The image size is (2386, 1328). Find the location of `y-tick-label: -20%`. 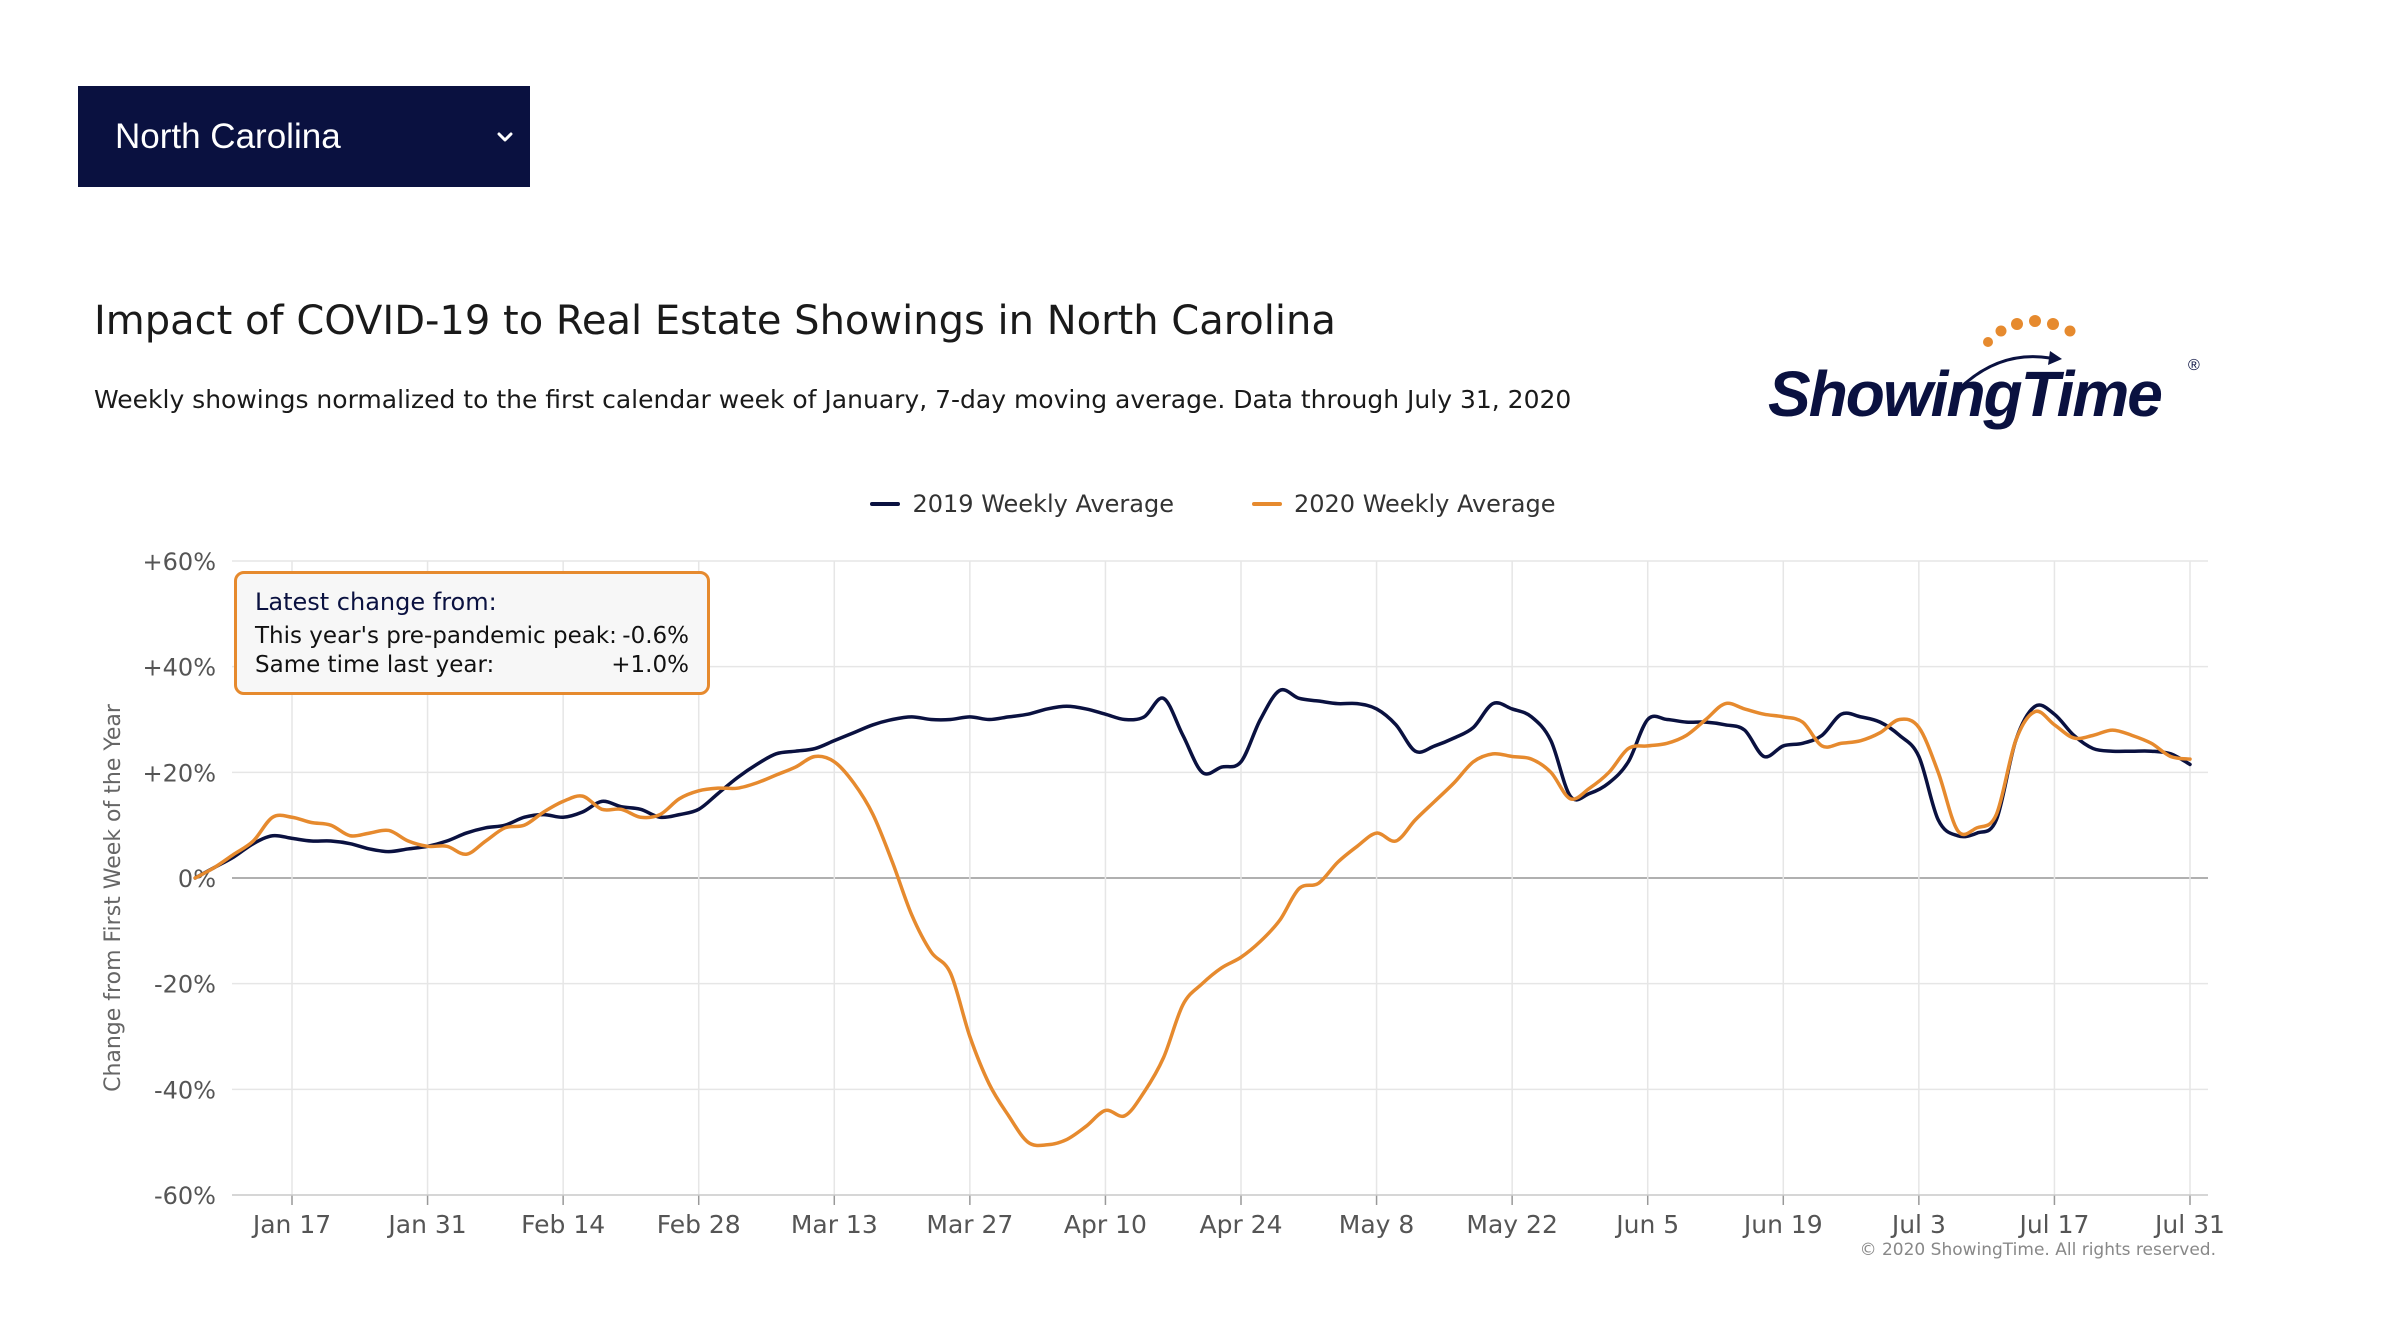

y-tick-label: -20% is located at coordinates (185, 985).